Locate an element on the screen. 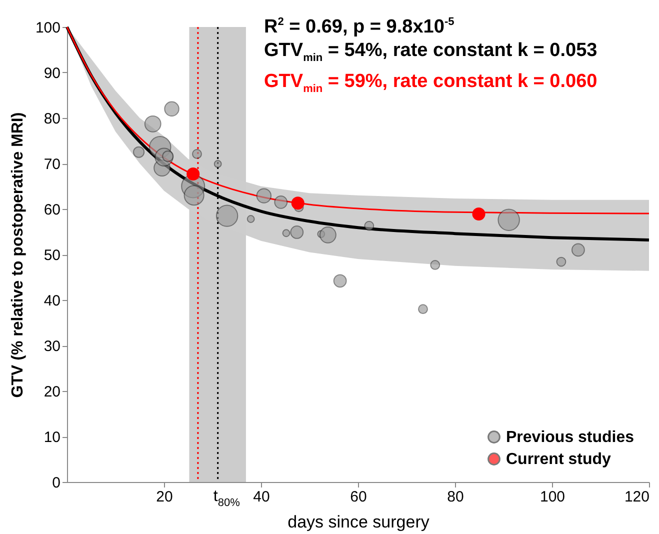 The width and height of the screenshot is (659, 534). annotation: GTV$_{min}$ = 59%, rate constant k = 0.060 is located at coordinates (431, 83).